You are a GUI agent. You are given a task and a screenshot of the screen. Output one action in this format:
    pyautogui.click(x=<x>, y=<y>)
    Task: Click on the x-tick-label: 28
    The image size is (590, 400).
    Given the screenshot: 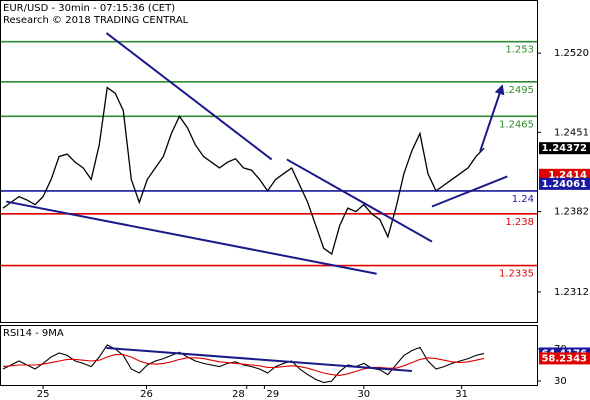 What is the action you would take?
    pyautogui.click(x=238, y=394)
    